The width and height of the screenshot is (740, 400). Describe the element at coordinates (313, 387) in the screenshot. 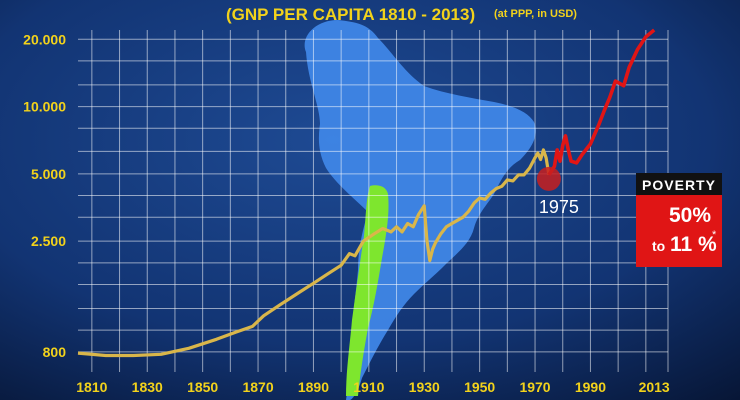

I see `x-tick-label: 1890` at that location.